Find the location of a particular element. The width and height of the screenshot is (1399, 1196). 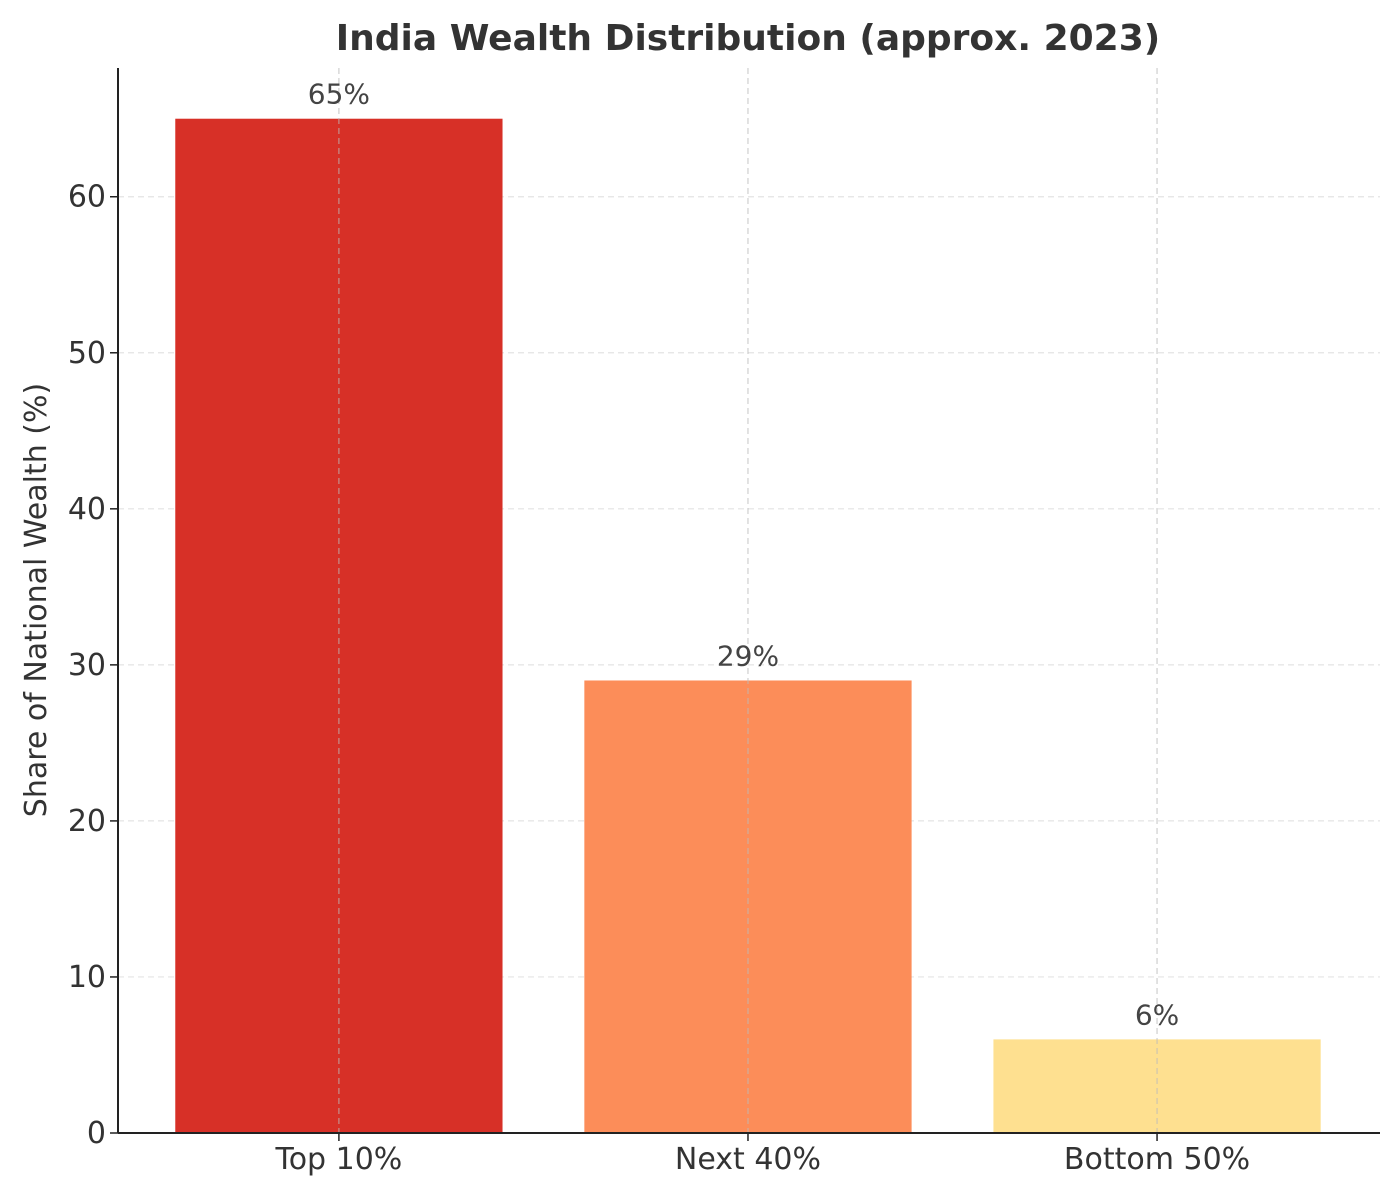

chart-title: India Wealth Distribution (approx. 2023) is located at coordinates (748, 38).